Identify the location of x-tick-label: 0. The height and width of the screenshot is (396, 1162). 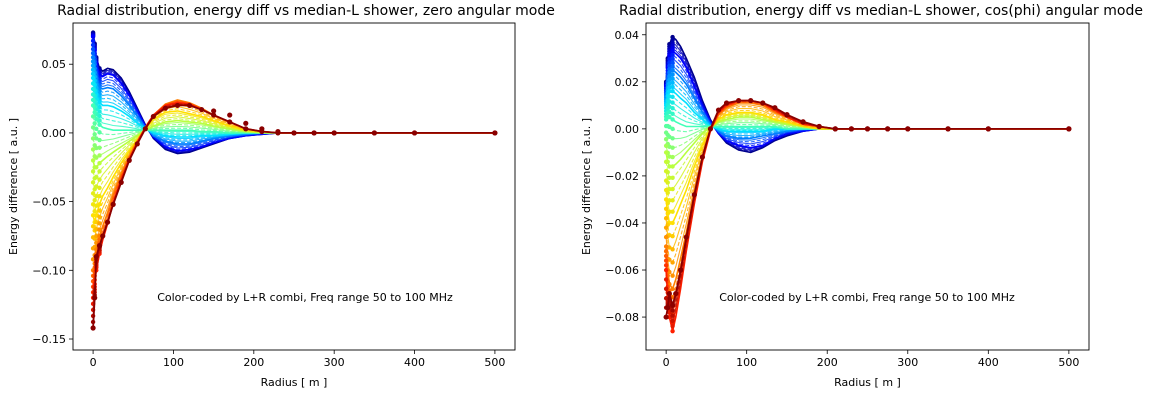
(666, 362).